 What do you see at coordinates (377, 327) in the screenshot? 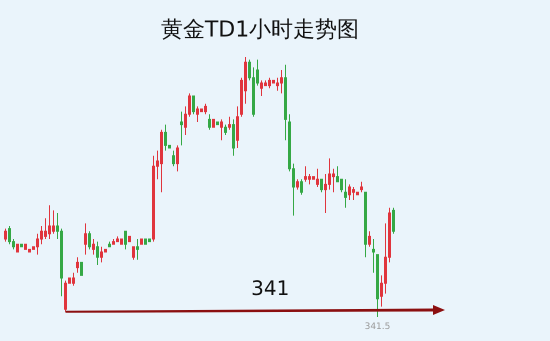
I see `text: 341.5` at bounding box center [377, 327].